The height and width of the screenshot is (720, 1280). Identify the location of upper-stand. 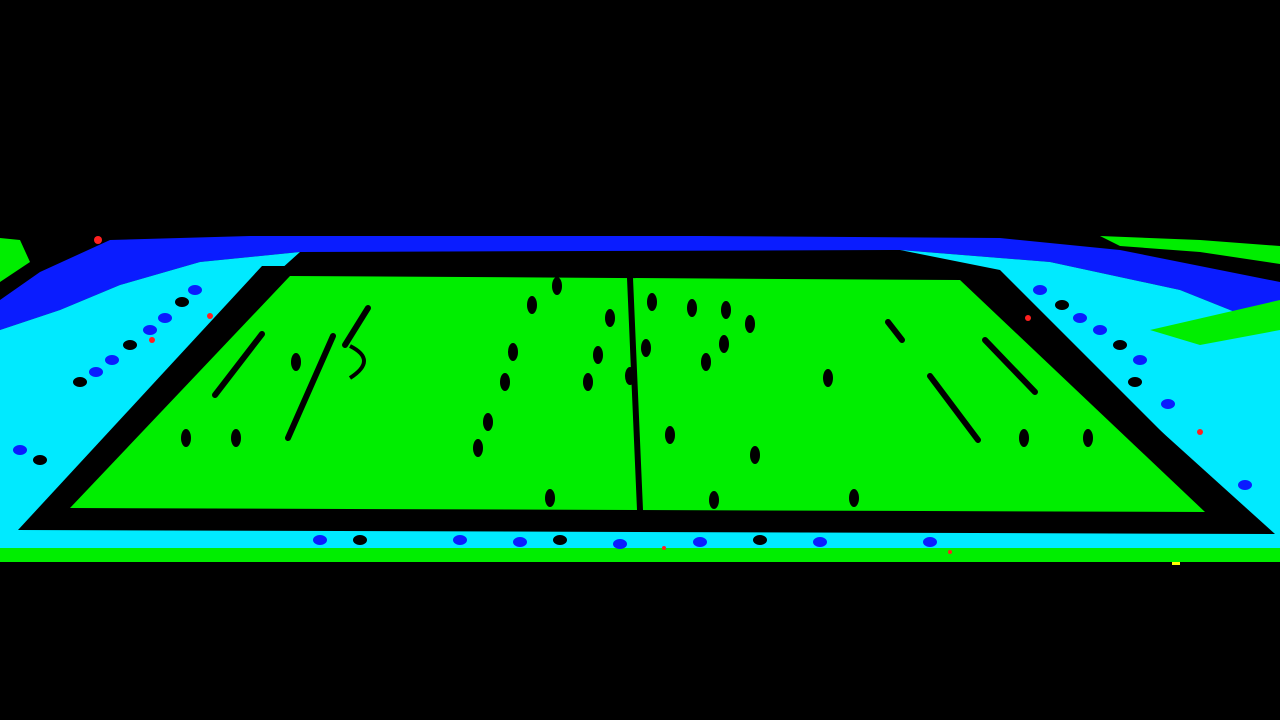
(640, 283).